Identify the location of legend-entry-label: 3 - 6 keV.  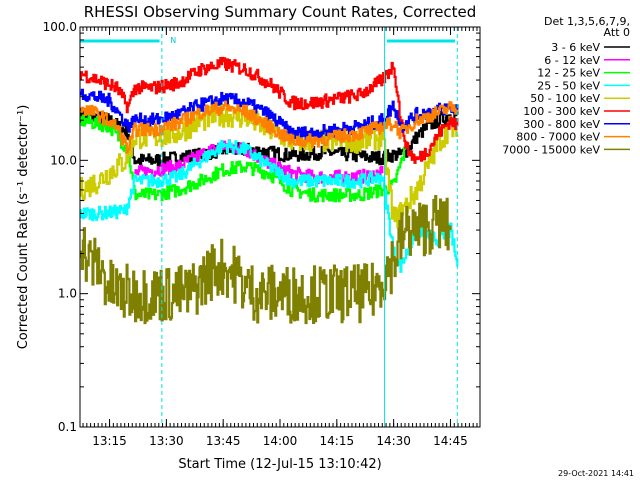
(575, 47).